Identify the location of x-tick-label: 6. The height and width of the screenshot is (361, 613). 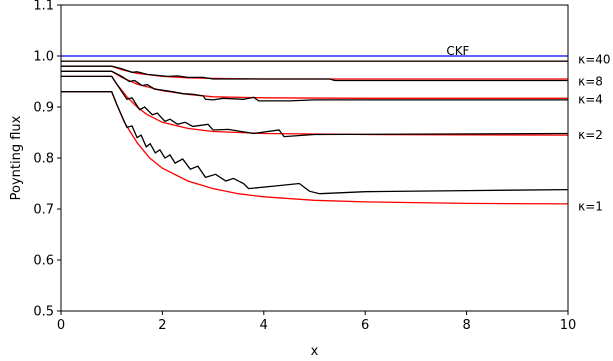
(365, 325).